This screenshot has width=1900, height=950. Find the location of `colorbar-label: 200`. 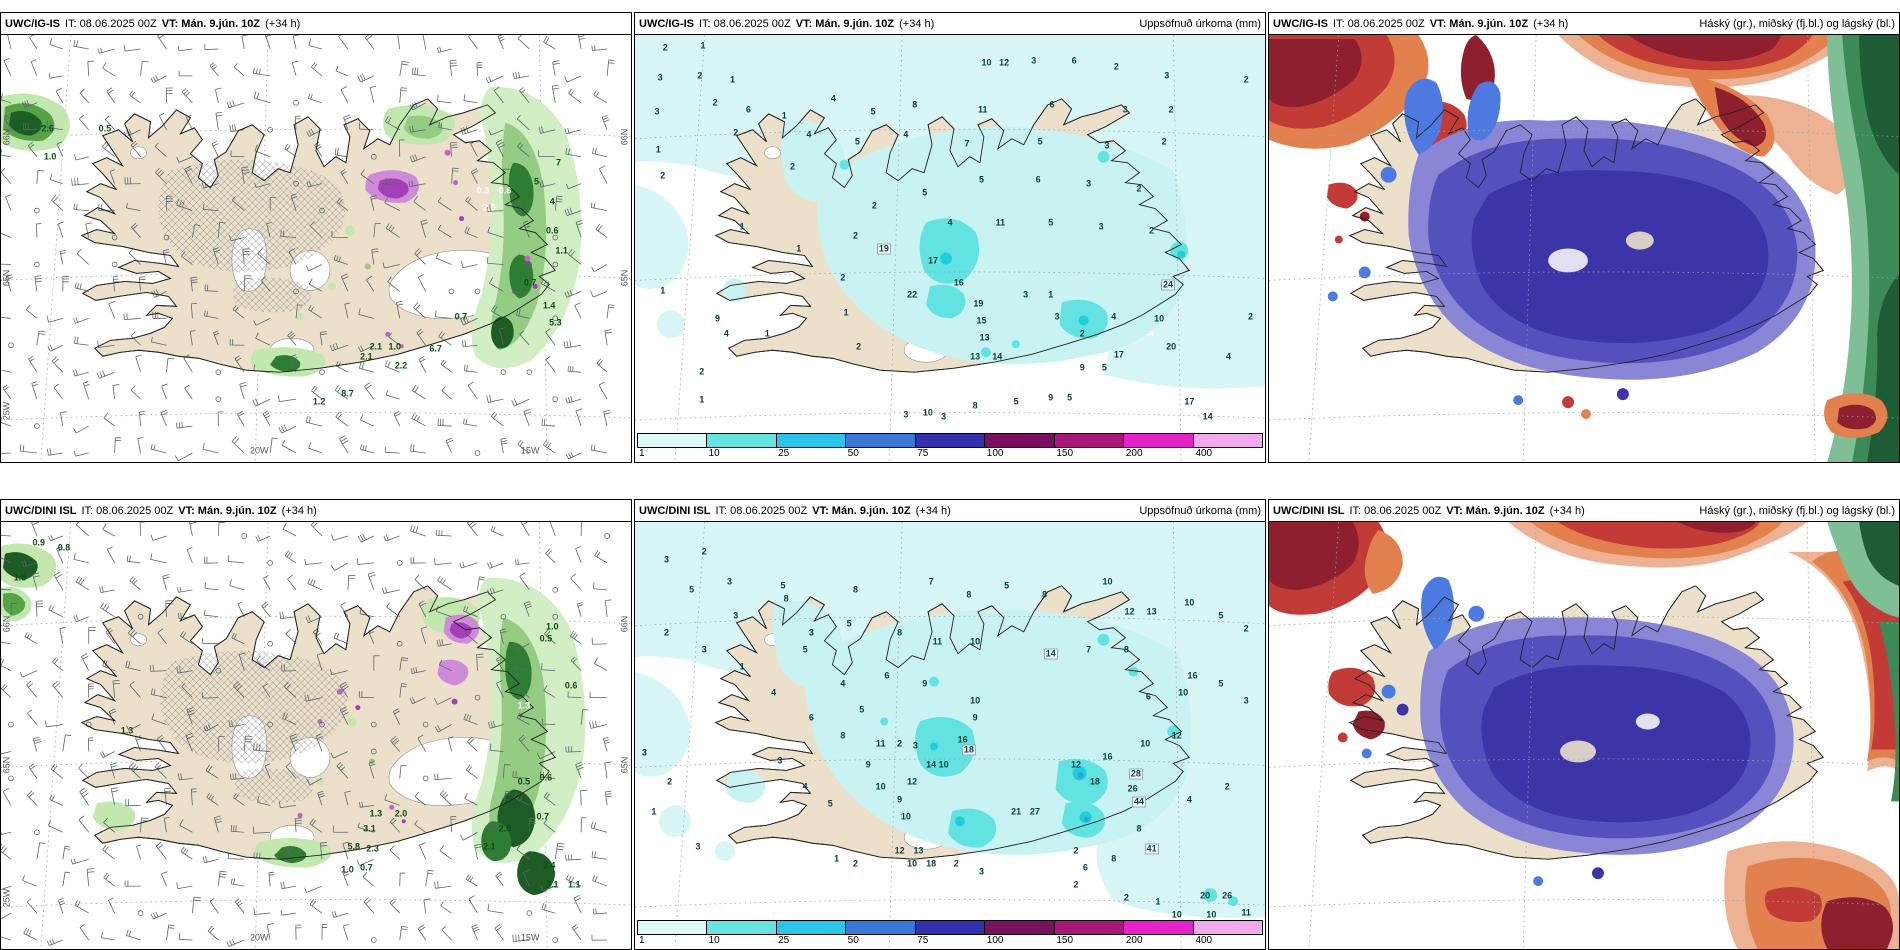

colorbar-label: 200 is located at coordinates (1134, 453).